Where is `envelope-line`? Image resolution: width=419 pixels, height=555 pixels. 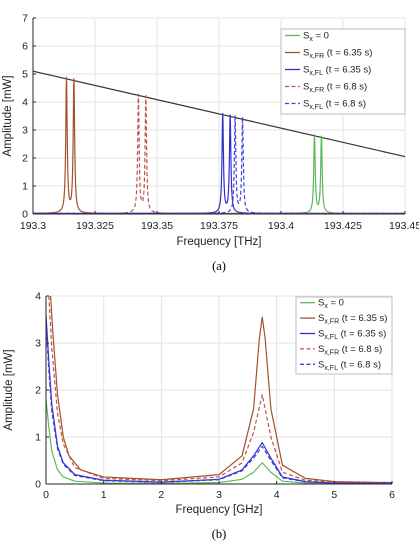
envelope-line is located at coordinates (219, 114).